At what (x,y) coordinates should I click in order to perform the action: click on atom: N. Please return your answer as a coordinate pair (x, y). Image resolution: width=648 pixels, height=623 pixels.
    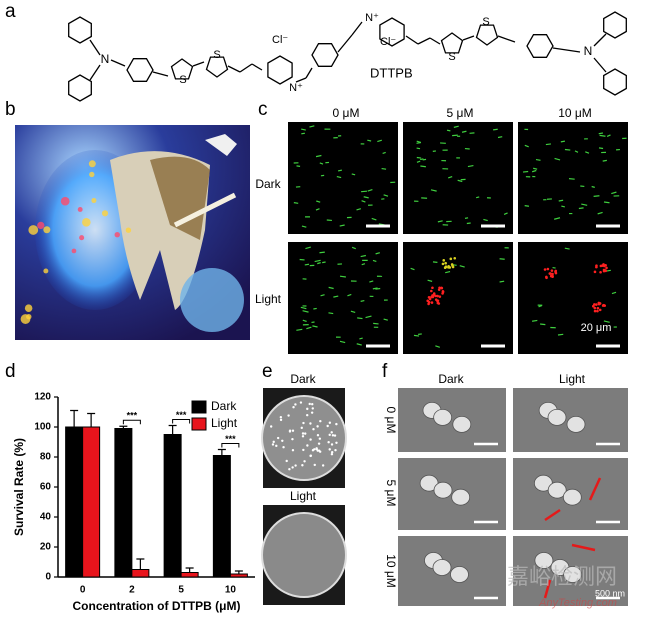
    Looking at the image, I should click on (105, 59).